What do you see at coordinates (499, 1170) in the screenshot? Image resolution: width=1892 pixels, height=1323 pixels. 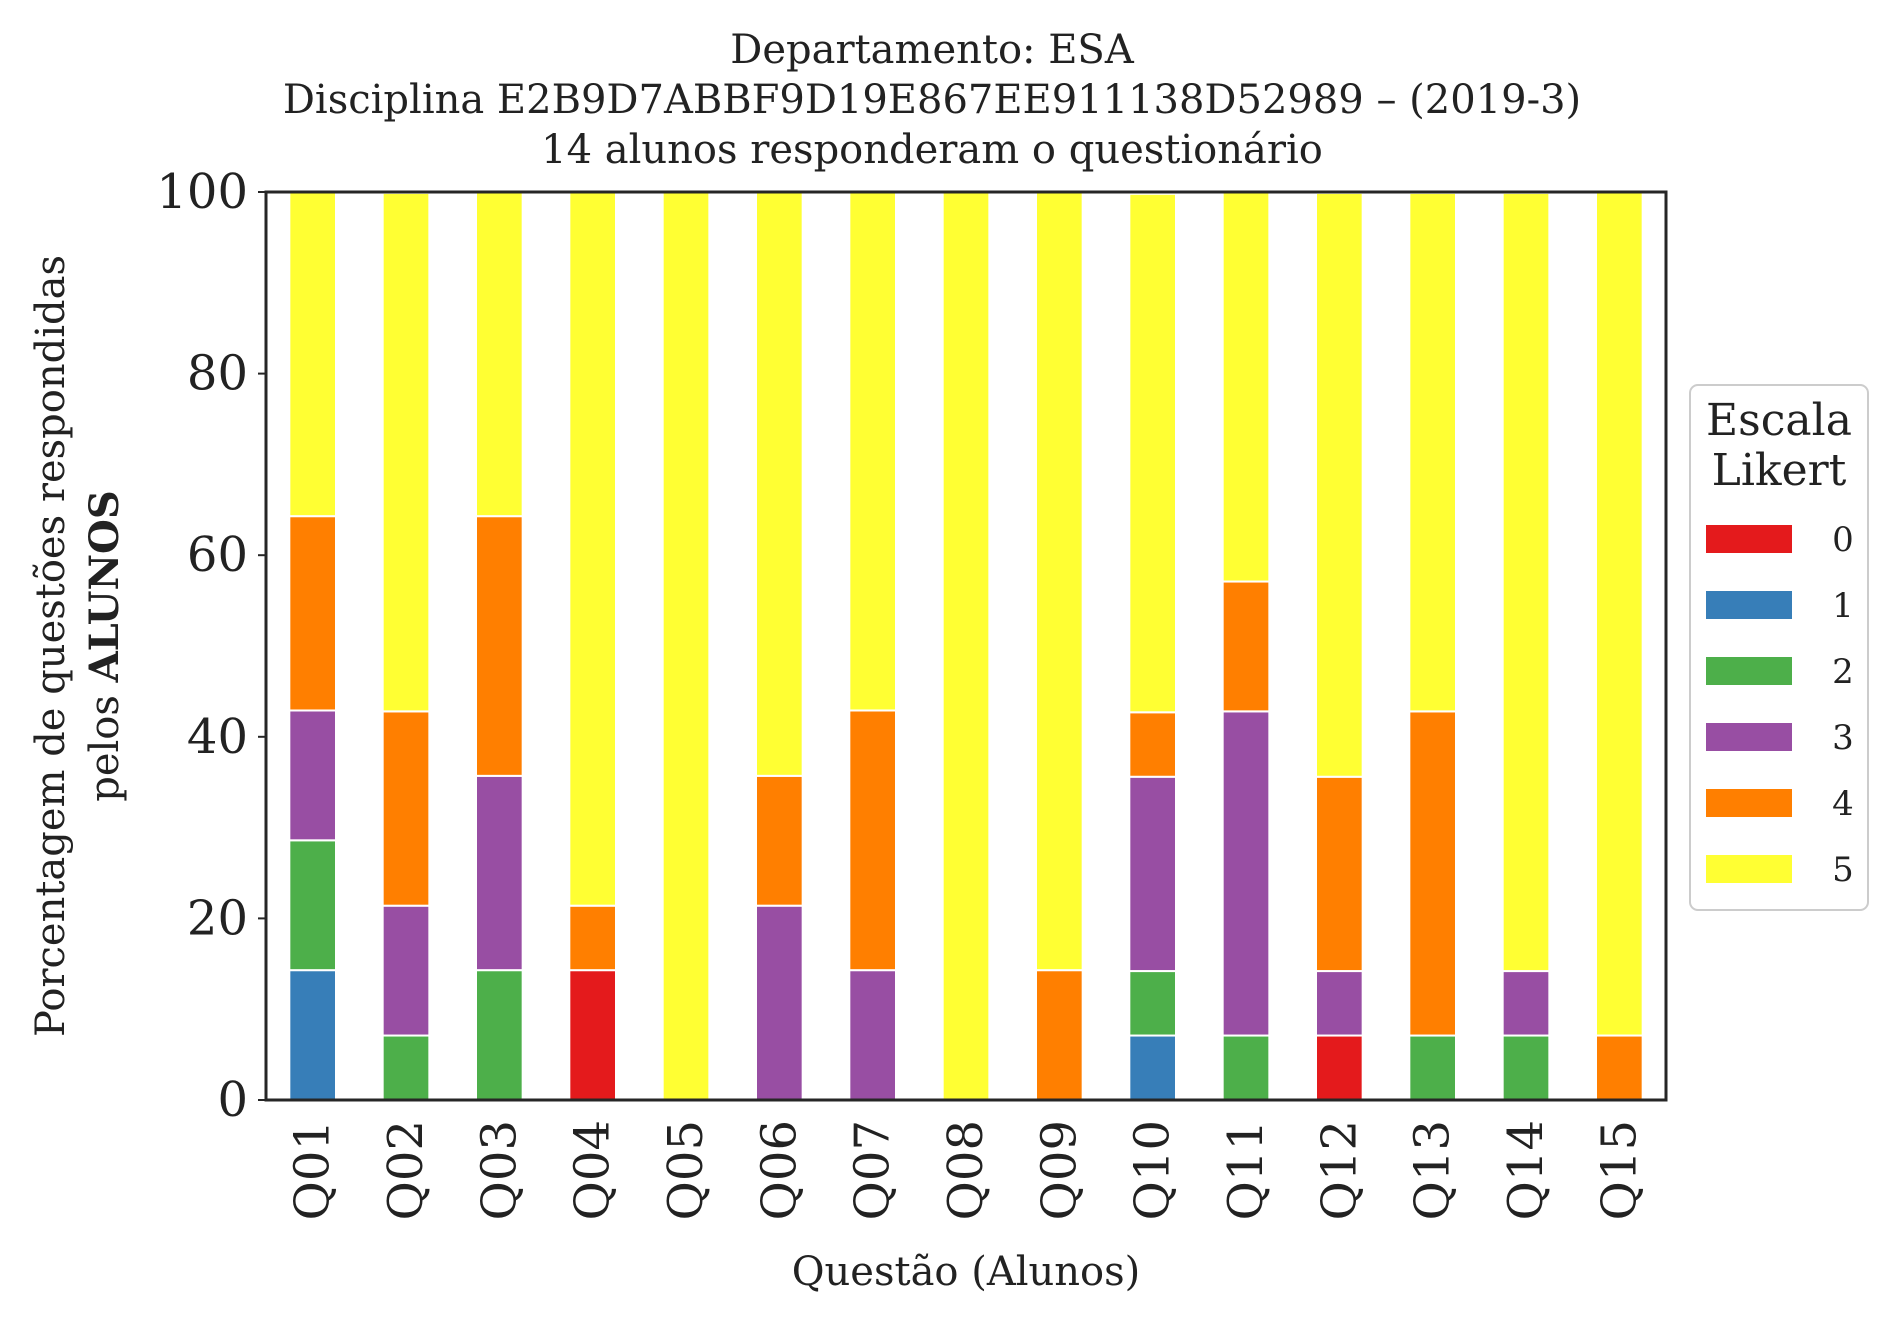 I see `x-tick-label: Q03` at bounding box center [499, 1170].